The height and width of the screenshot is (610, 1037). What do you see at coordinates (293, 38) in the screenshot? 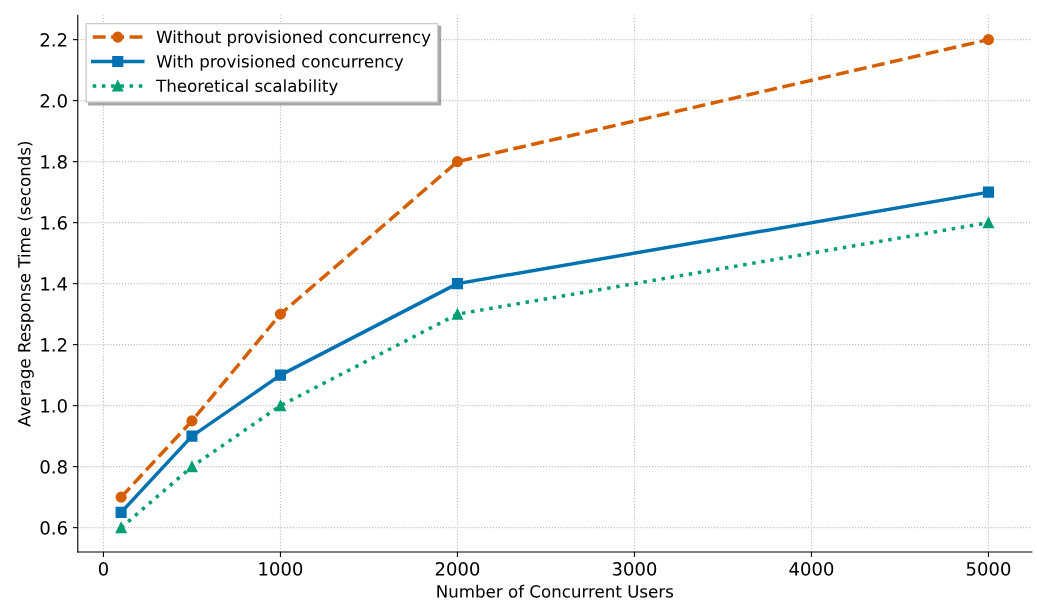
I see `legend-label: Without provisioned concurrency` at bounding box center [293, 38].